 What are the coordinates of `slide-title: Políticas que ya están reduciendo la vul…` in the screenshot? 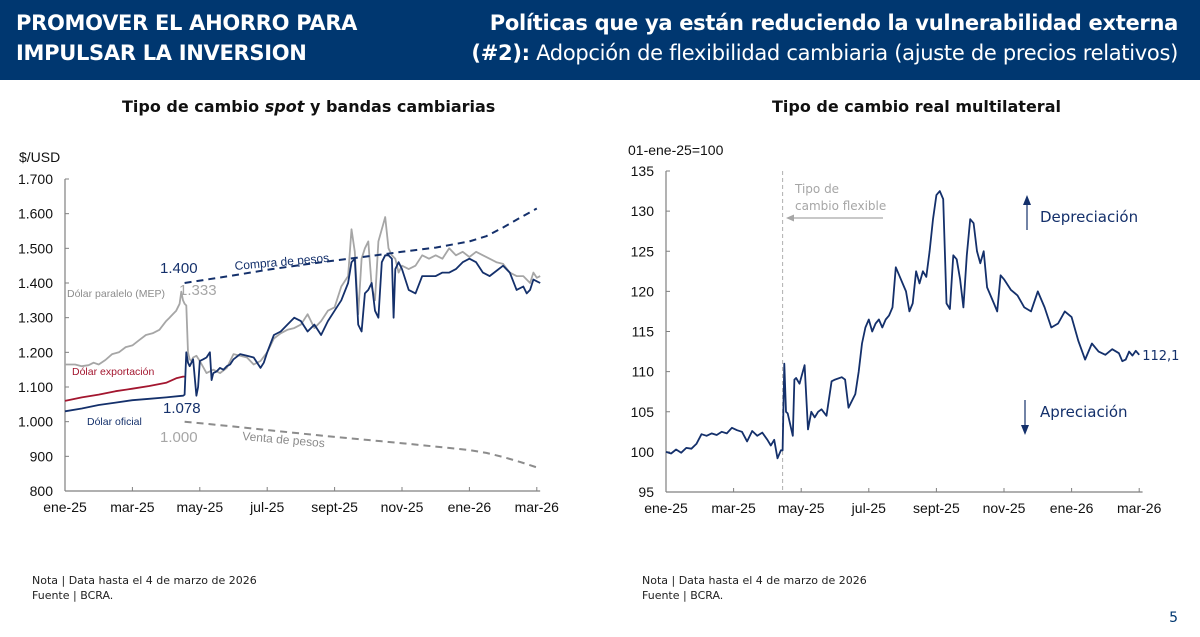 It's located at (824, 38).